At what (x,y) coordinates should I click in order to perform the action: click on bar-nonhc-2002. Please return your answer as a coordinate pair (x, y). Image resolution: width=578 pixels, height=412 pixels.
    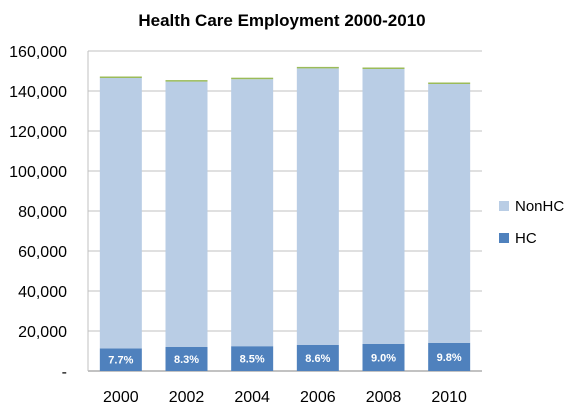
    Looking at the image, I should click on (186, 214).